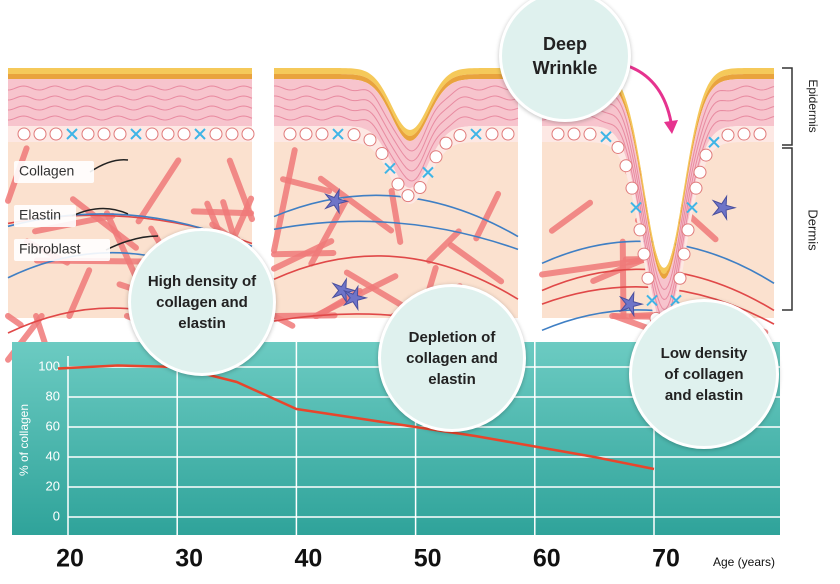 The image size is (840, 584). I want to click on component-label: Fibroblast, so click(50, 249).